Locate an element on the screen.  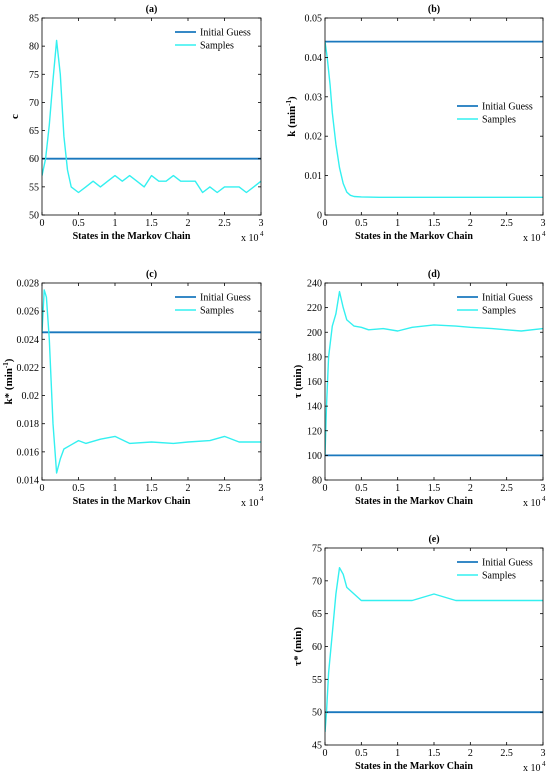
y-tick-label: 0.014 is located at coordinates (28, 481).